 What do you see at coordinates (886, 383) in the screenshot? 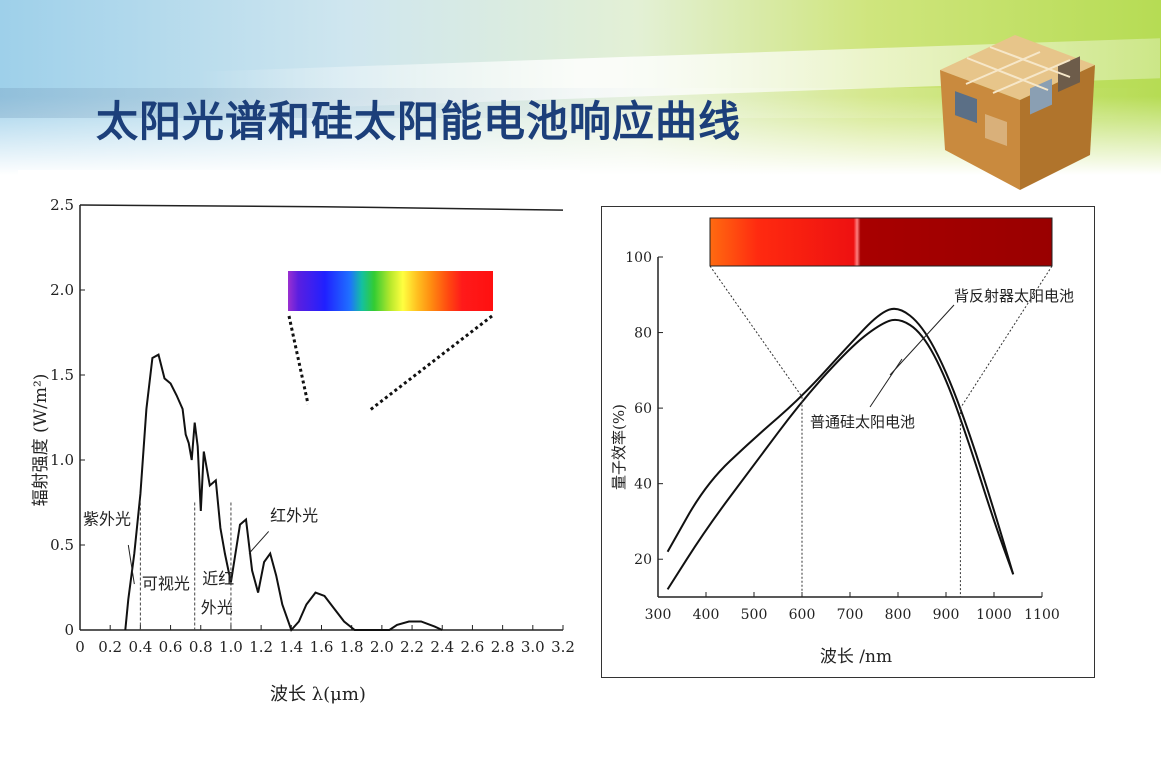
I see `standard-leader` at bounding box center [886, 383].